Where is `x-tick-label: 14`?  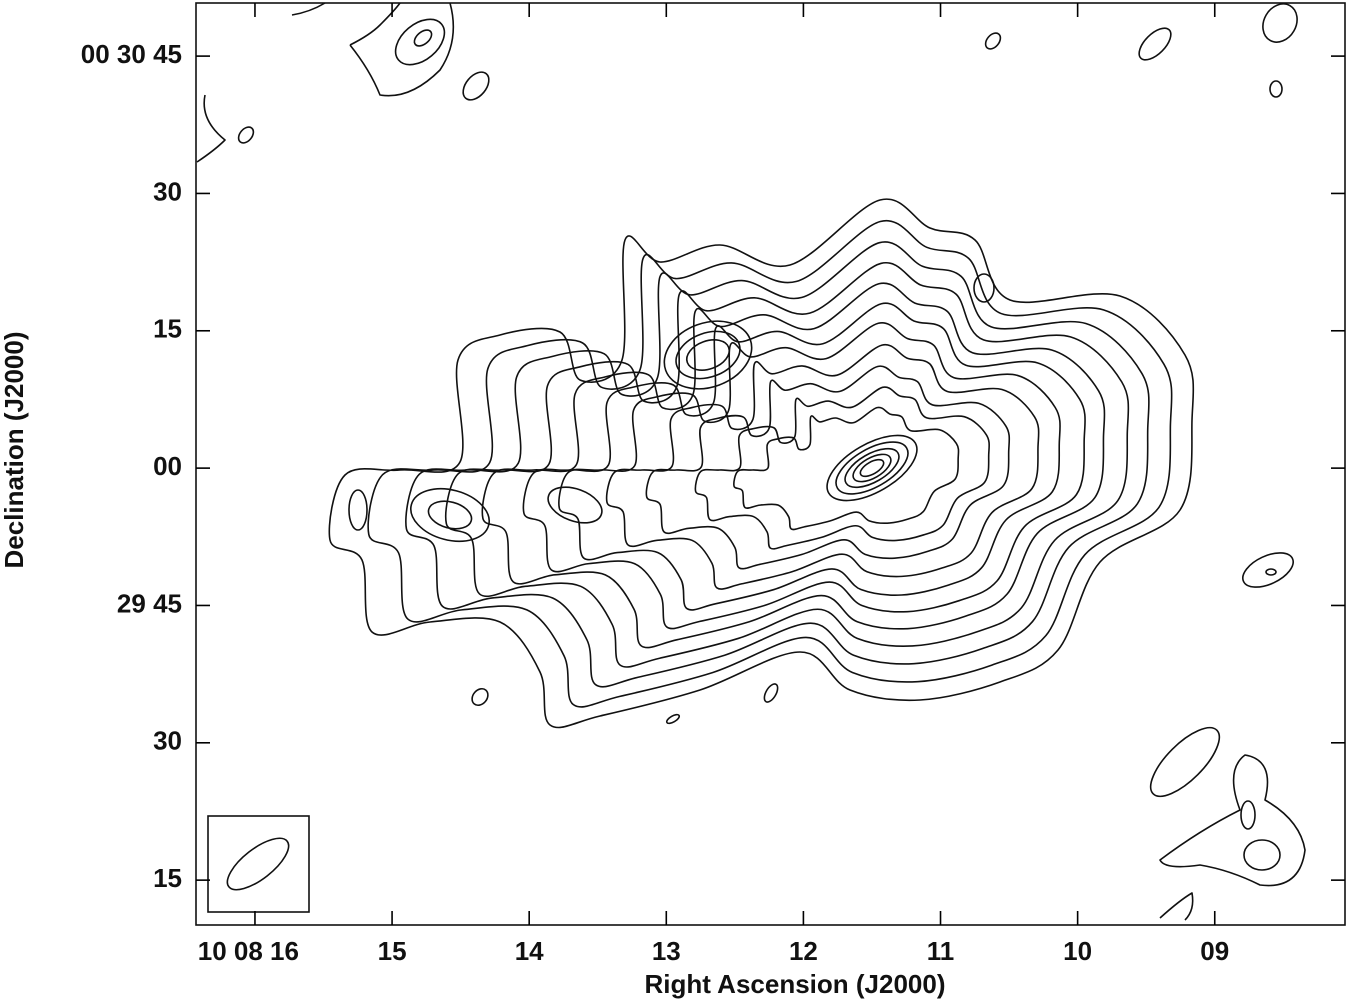 x-tick-label: 14 is located at coordinates (529, 951).